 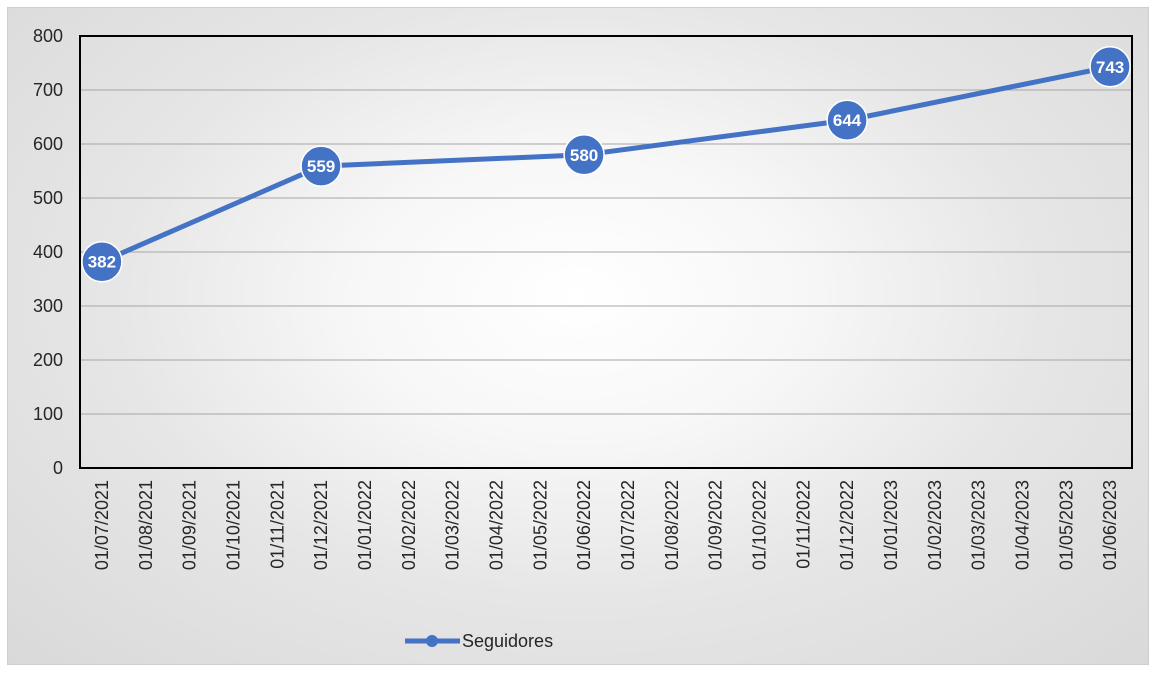 I want to click on legend-point-marker, so click(x=432, y=641).